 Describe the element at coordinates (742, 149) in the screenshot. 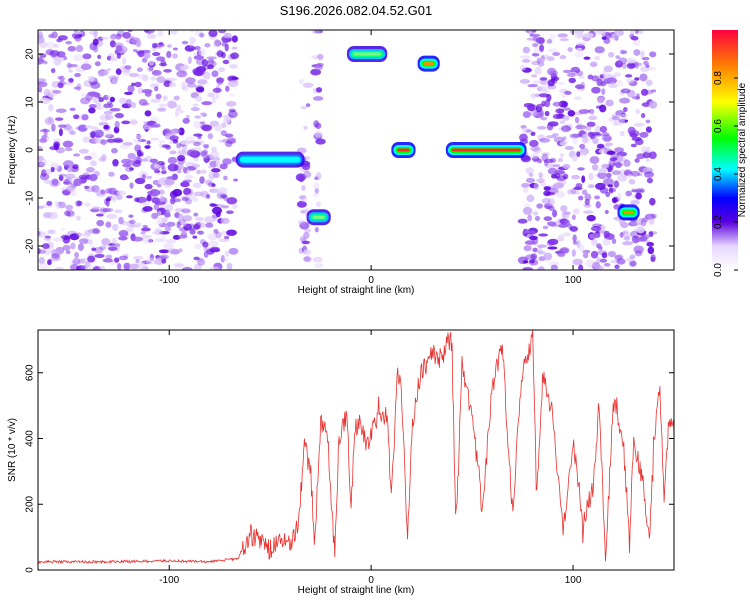

I see `colorbar-label: Normalized spectral amplitude` at that location.